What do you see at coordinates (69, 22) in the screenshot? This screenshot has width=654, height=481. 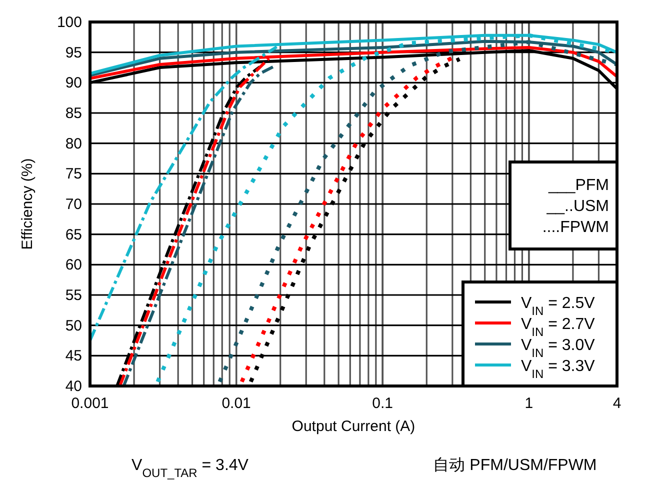 I see `y-tick-label: 100` at bounding box center [69, 22].